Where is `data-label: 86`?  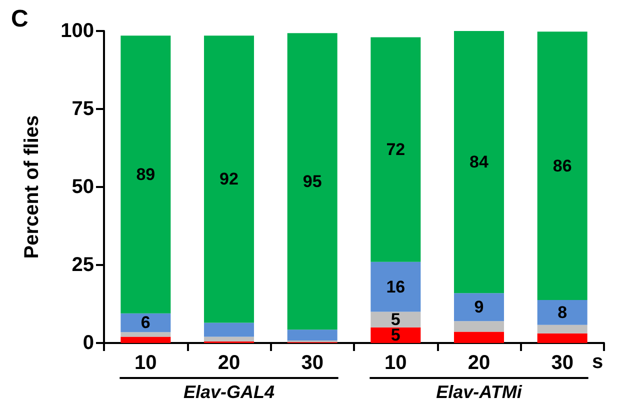 data-label: 86 is located at coordinates (562, 166).